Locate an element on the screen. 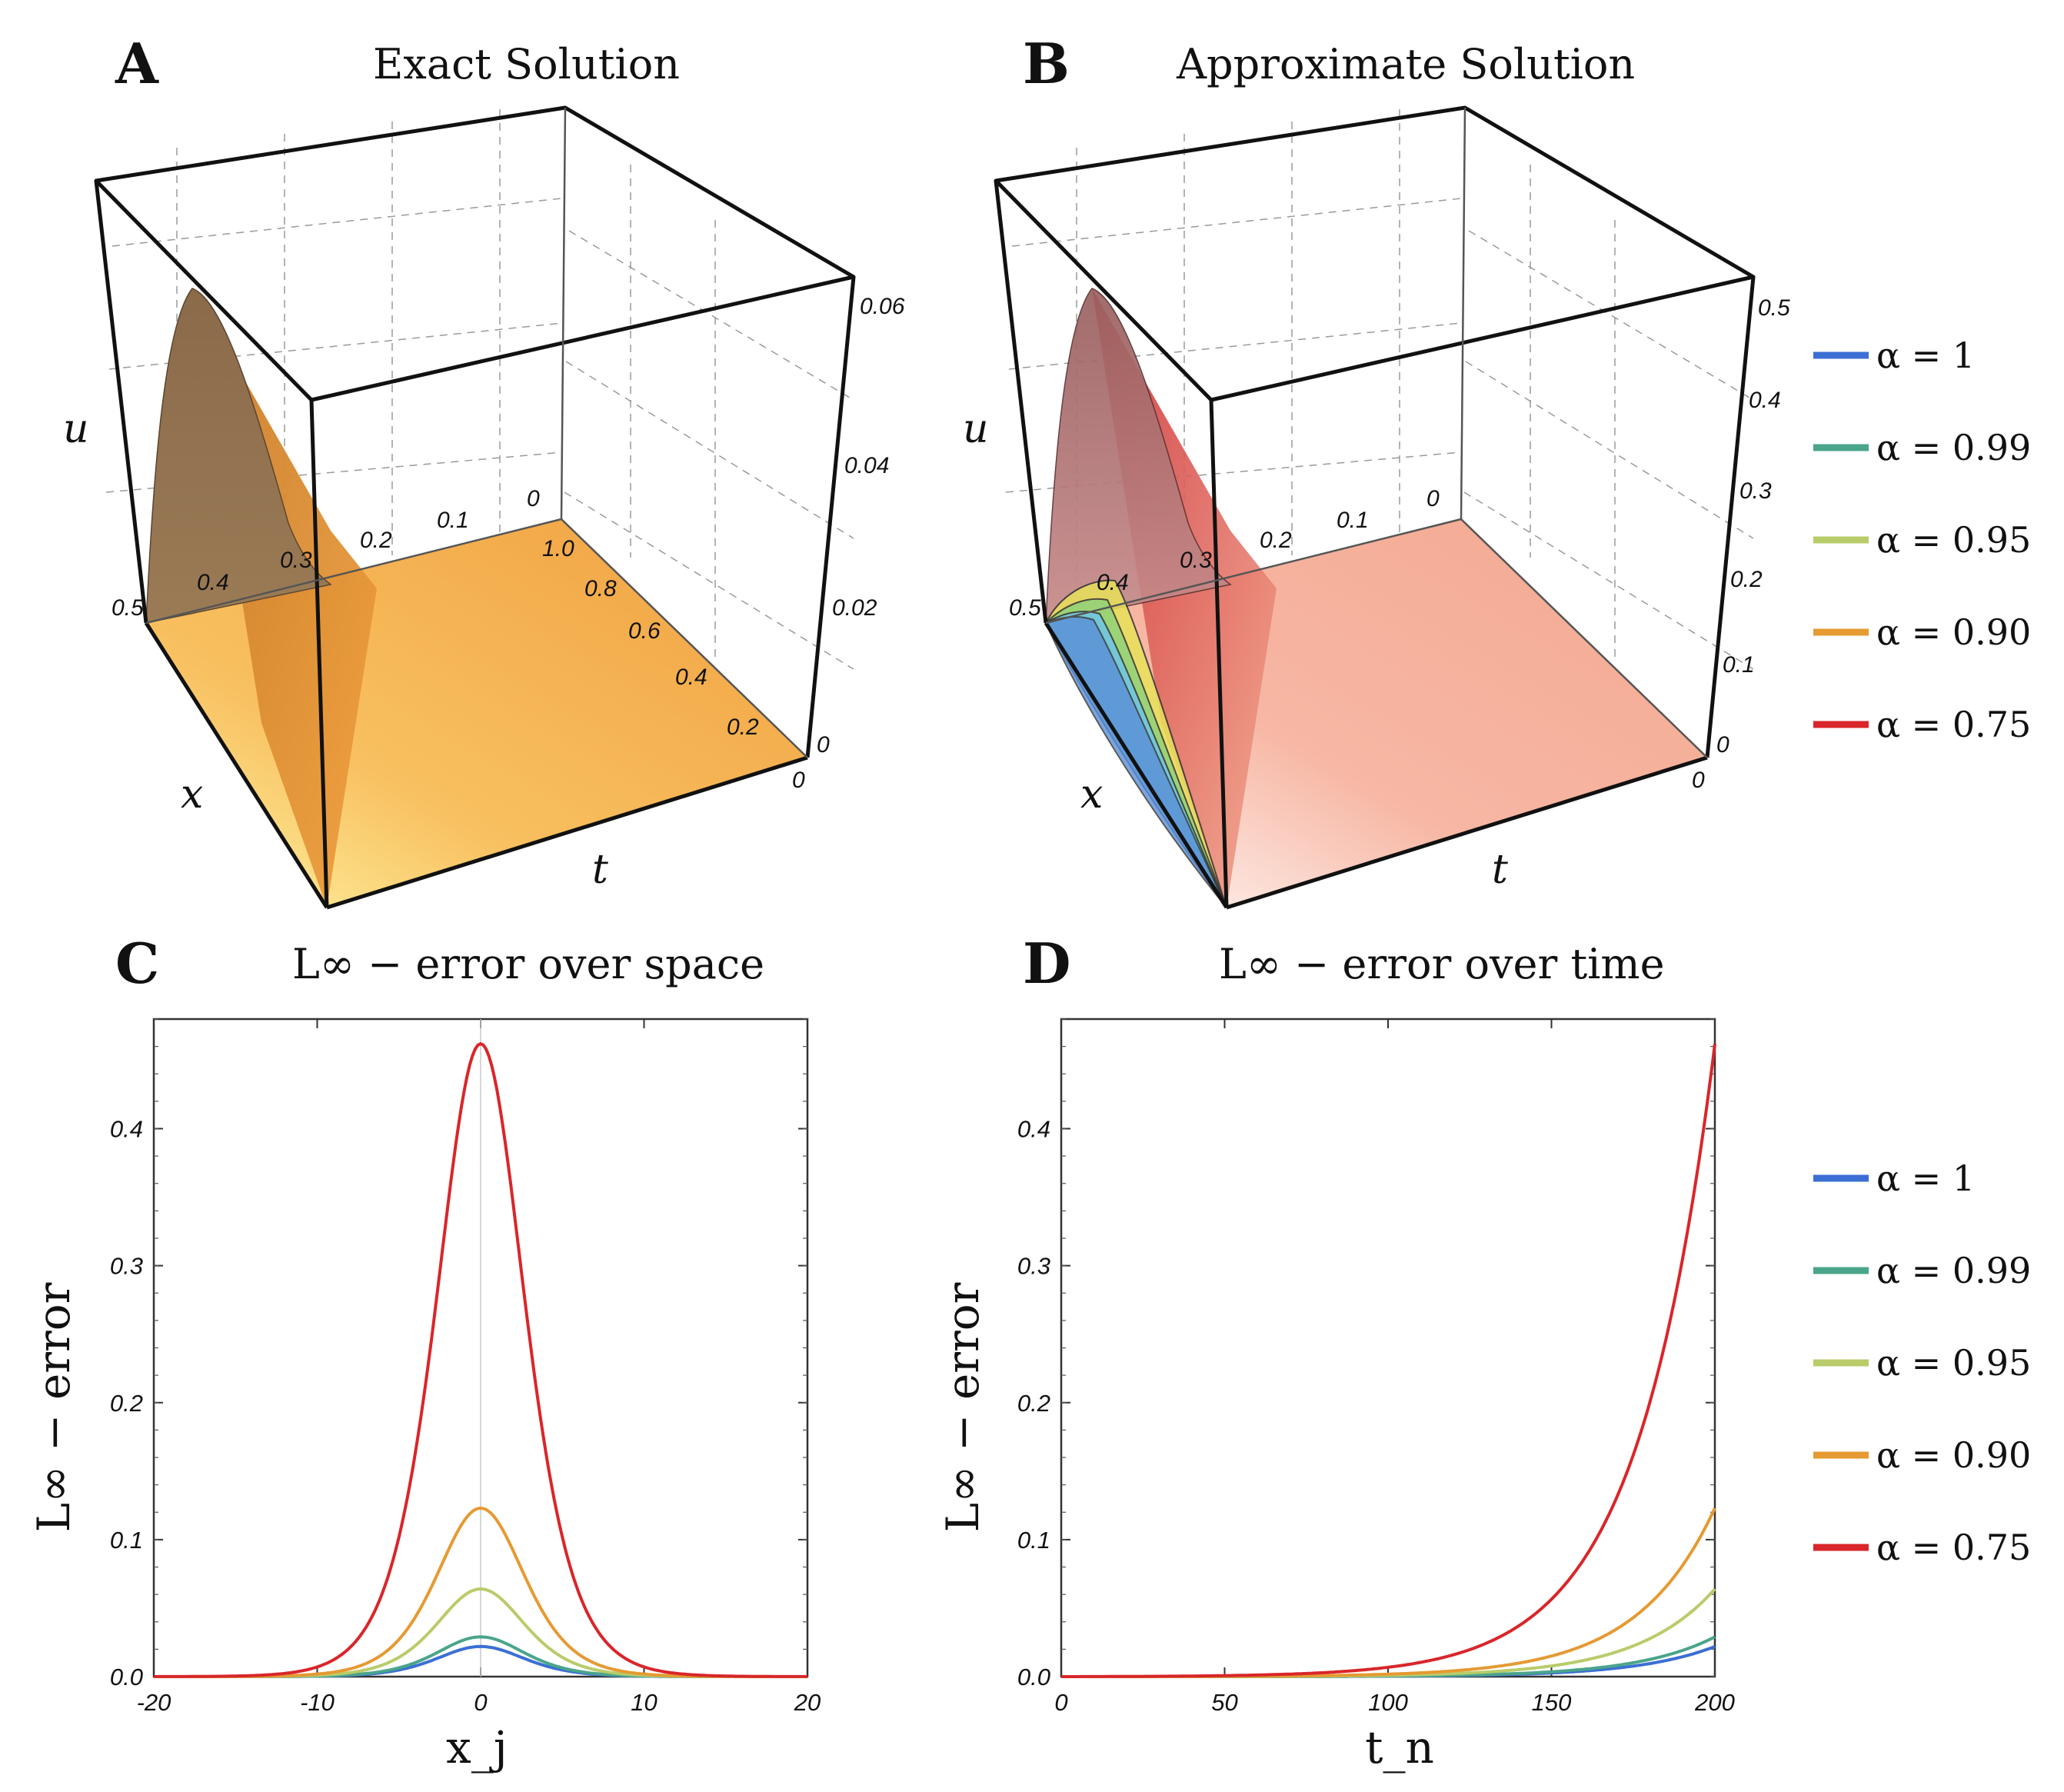  panel-b-peak-surface is located at coordinates (1139, 456).